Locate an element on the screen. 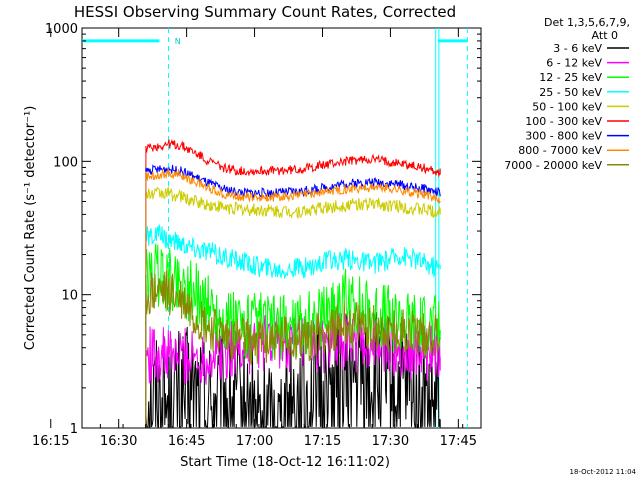 The height and width of the screenshot is (480, 640). legend-label: 25 - 50 keV is located at coordinates (570, 92).